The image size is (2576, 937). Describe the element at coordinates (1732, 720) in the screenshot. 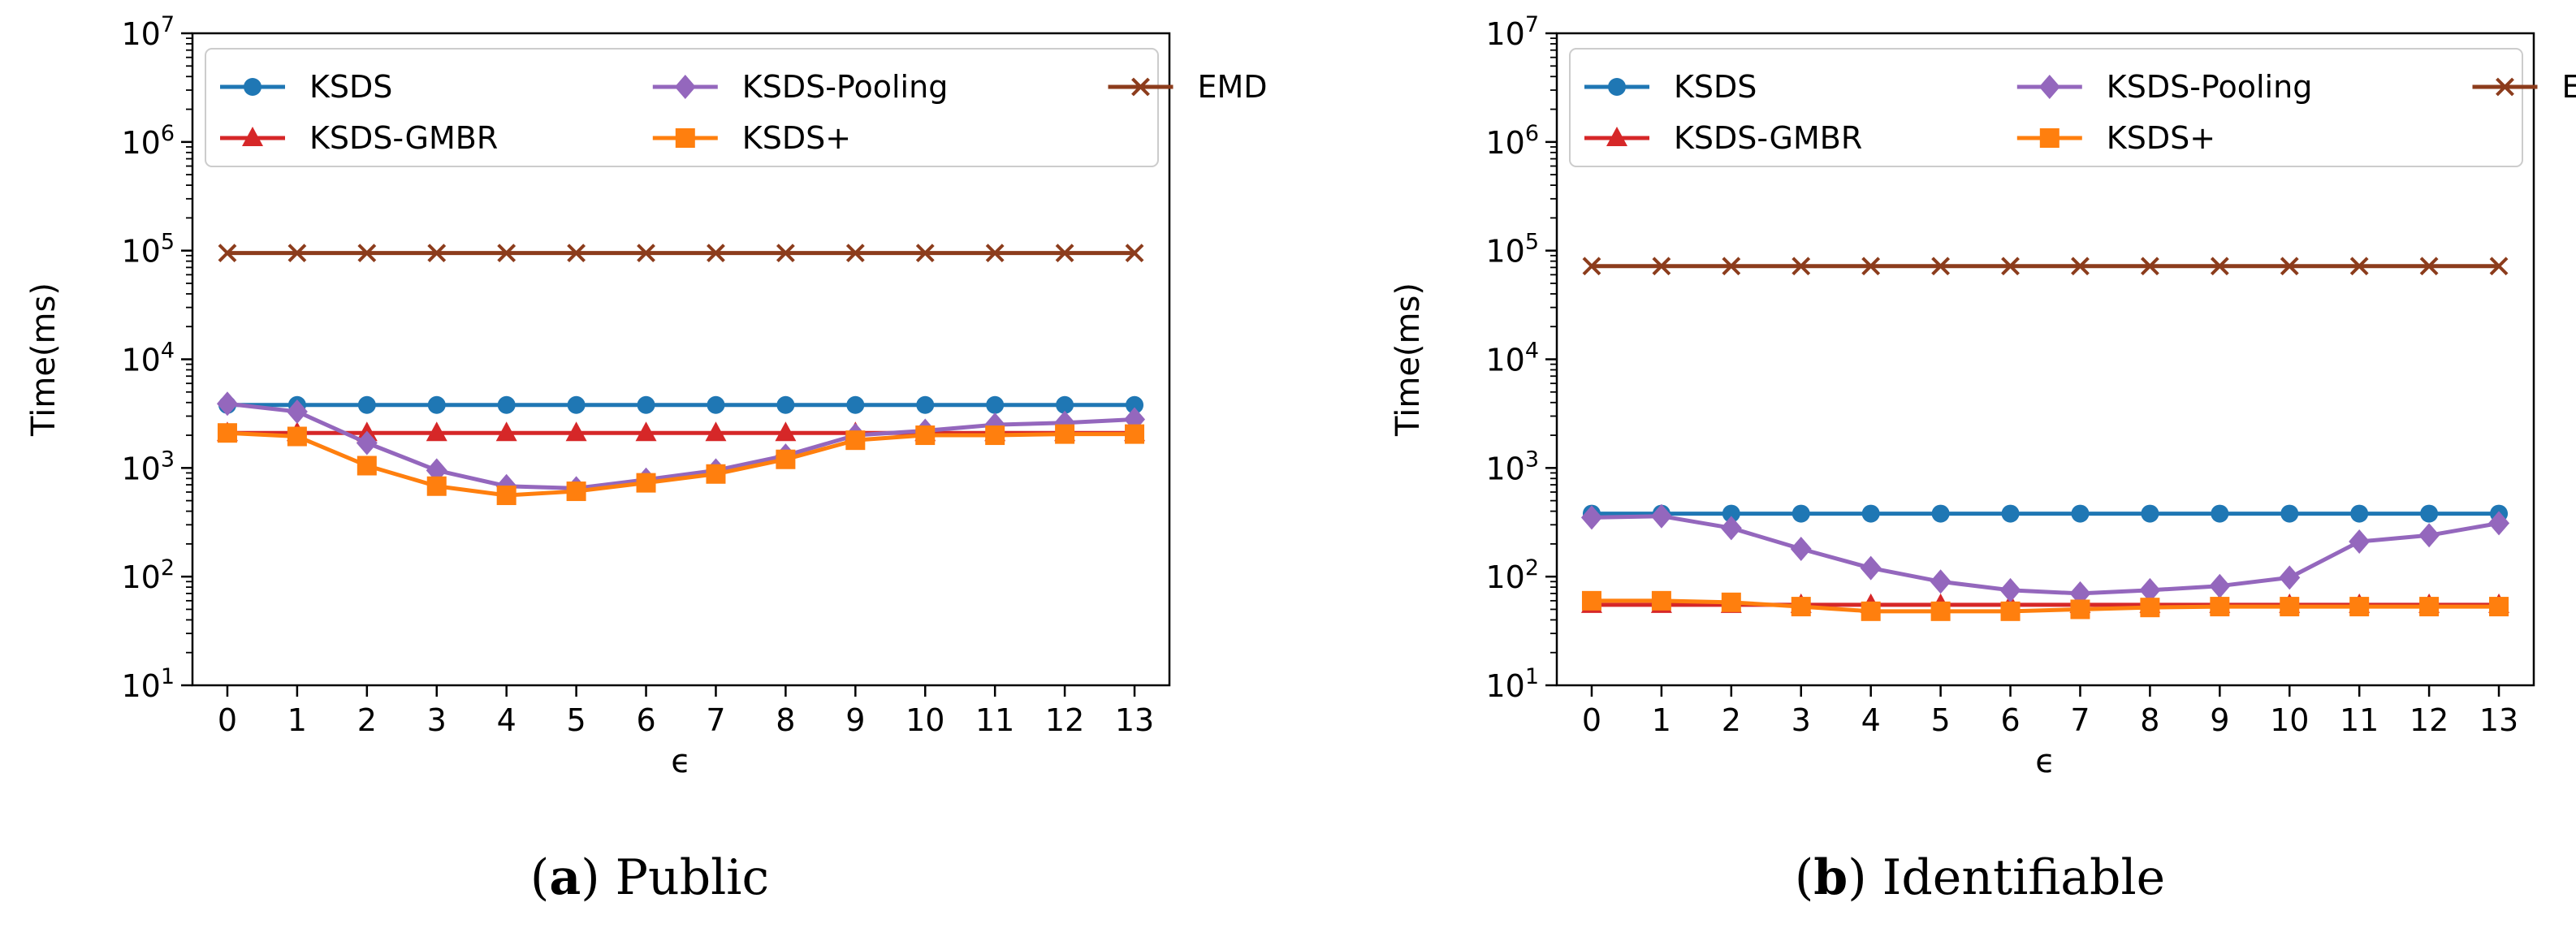

I see `x-tick-label: 2` at that location.